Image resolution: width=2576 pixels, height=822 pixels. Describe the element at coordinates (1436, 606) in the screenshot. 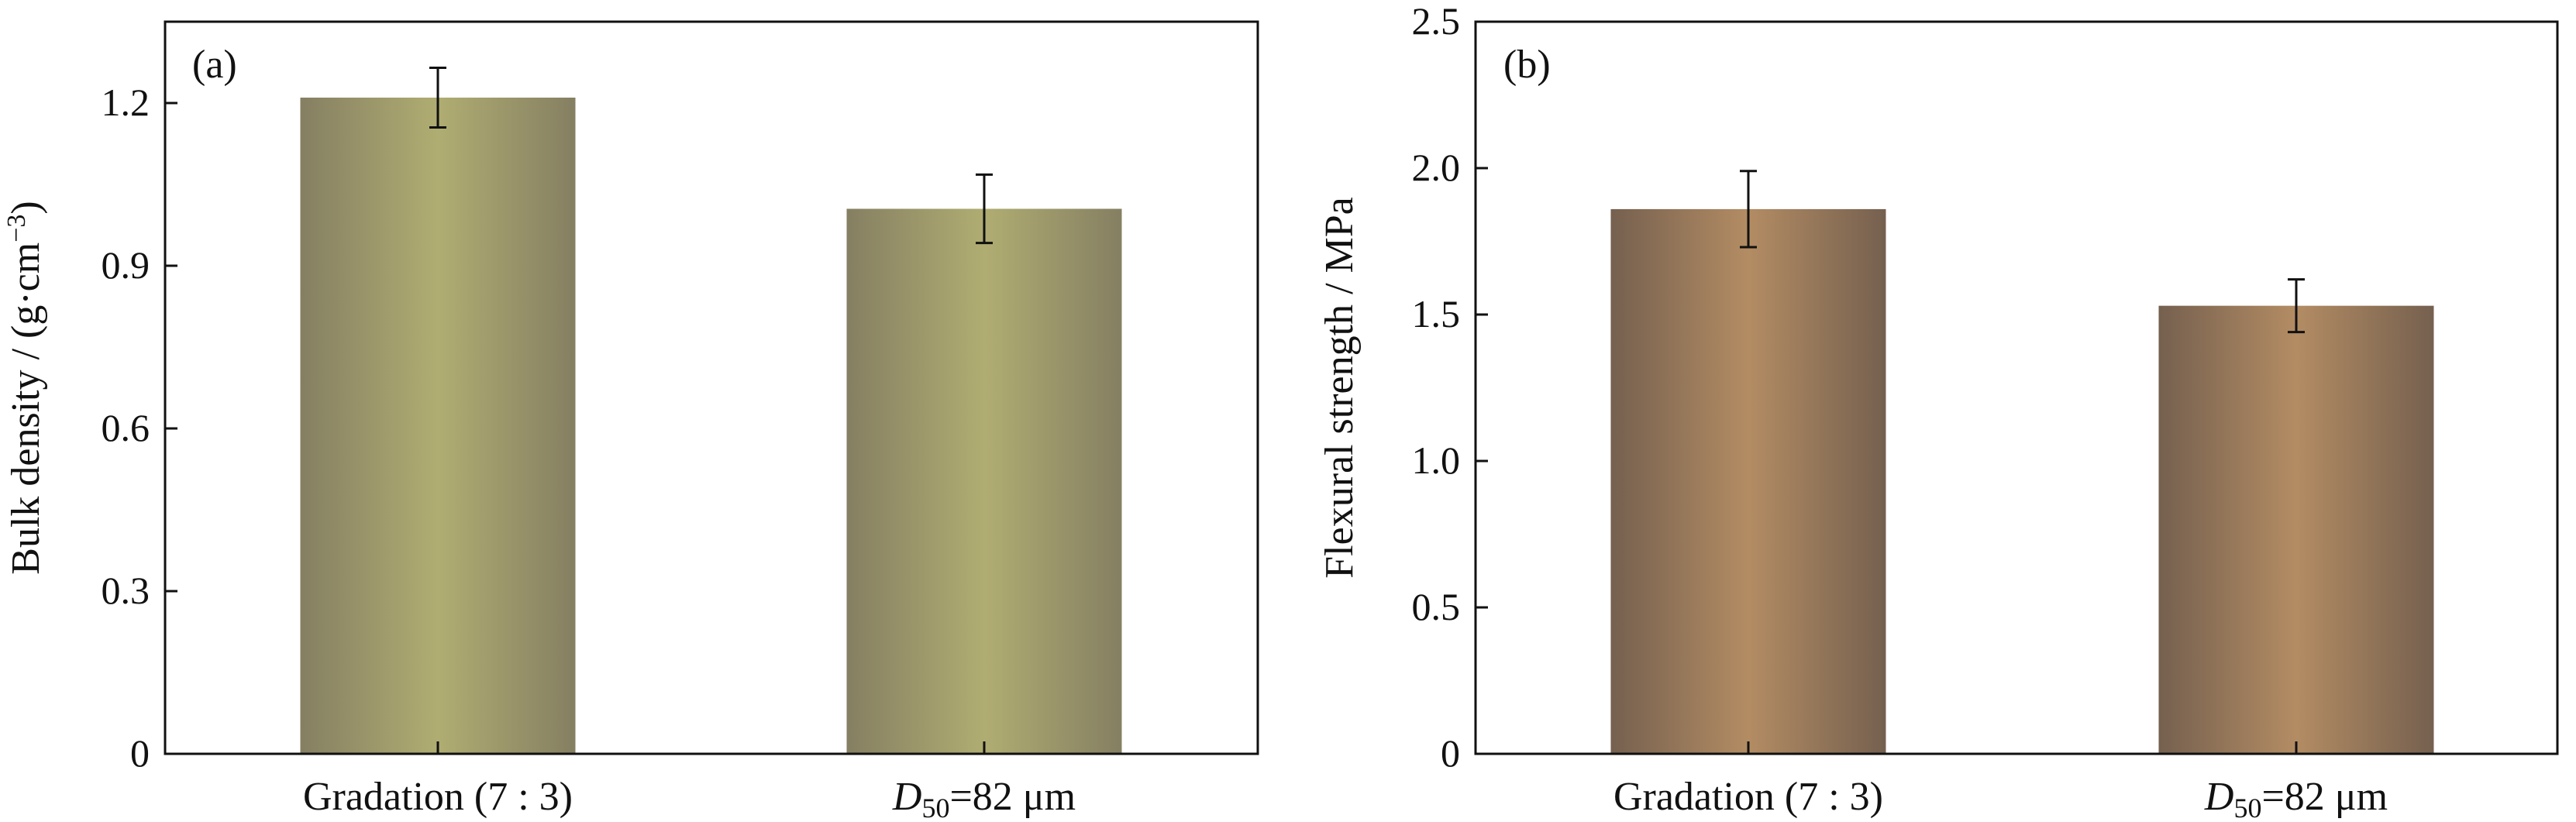

I see `y-tick-label: 0.5` at that location.